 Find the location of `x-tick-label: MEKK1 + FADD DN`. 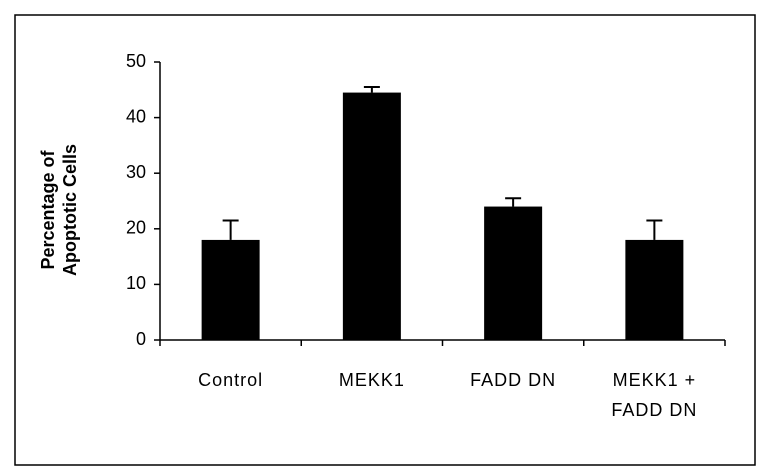

x-tick-label: MEKK1 + FADD DN is located at coordinates (654, 395).